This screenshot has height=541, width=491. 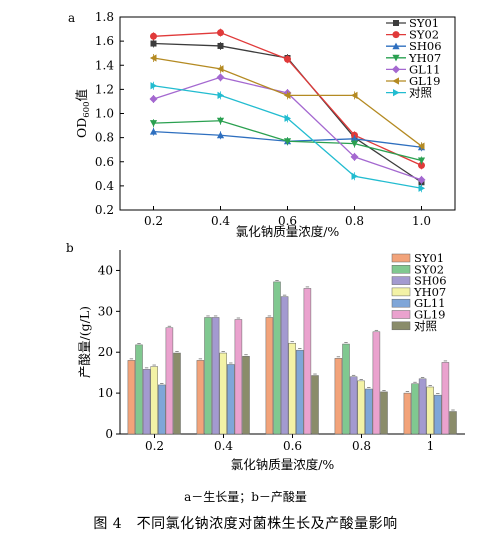 I want to click on legend-label-b: SY02, so click(x=429, y=269).